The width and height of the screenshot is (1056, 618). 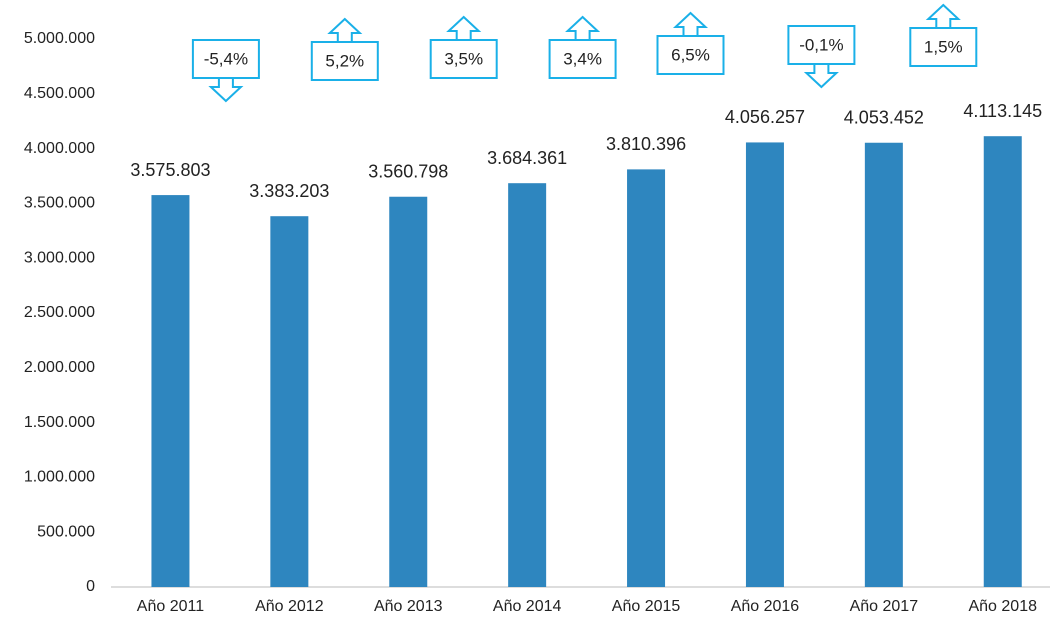 I want to click on change-label: 3,4%, so click(x=582, y=58).